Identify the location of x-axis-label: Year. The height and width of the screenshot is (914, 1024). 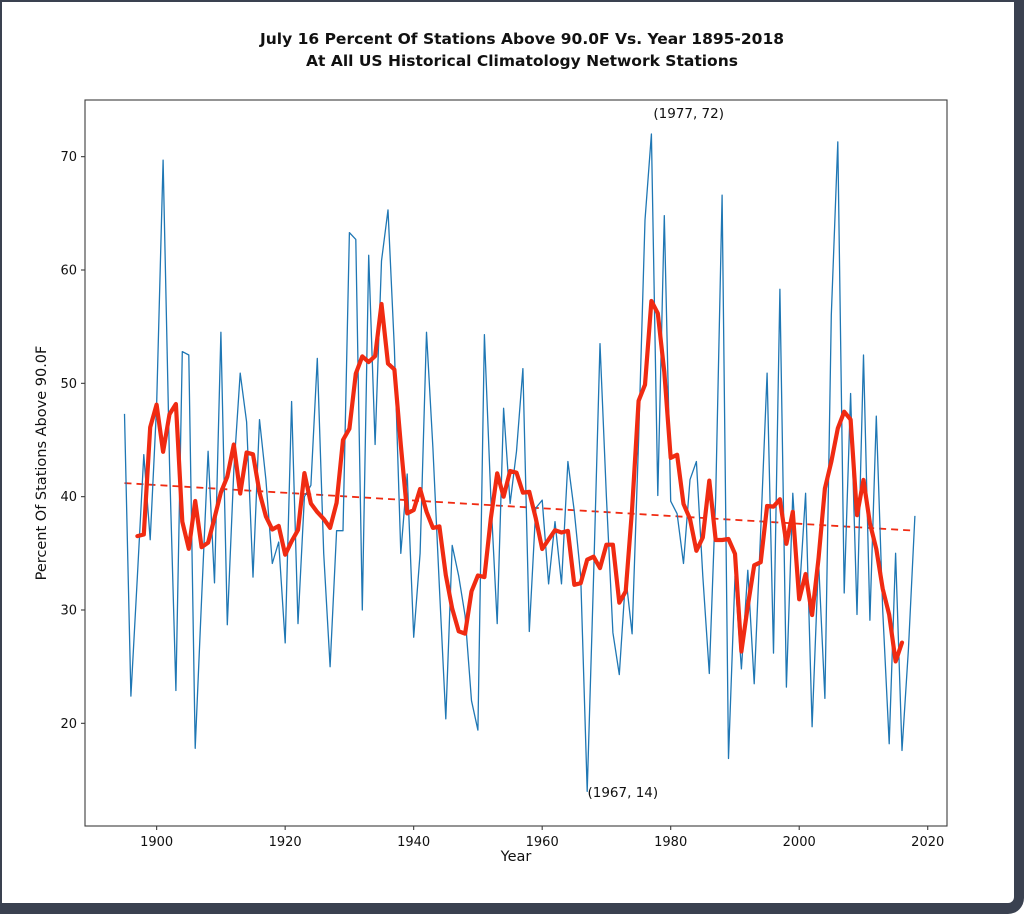
(516, 857).